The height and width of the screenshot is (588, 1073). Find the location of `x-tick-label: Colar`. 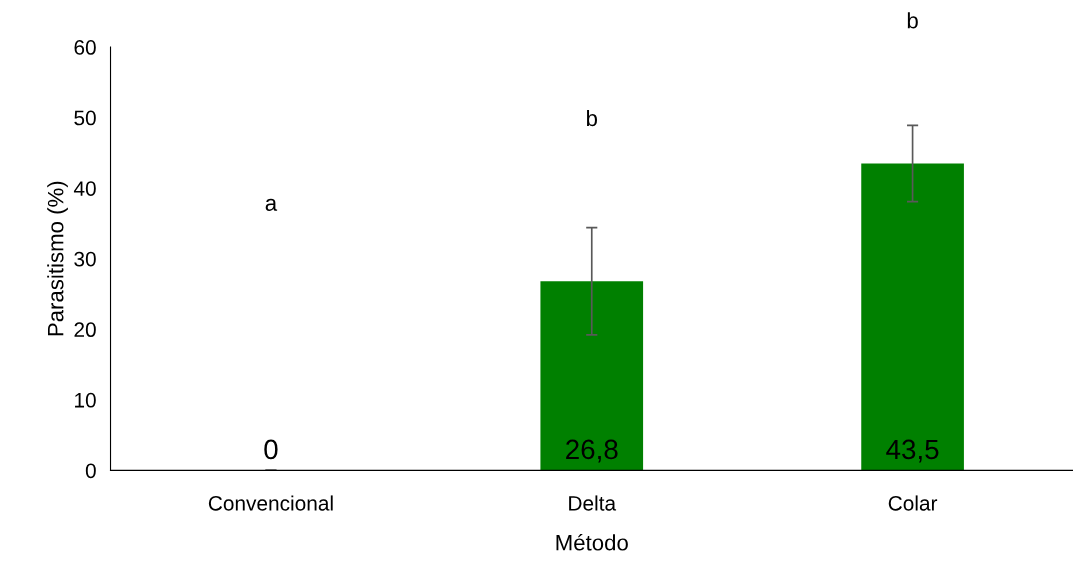

x-tick-label: Colar is located at coordinates (913, 503).